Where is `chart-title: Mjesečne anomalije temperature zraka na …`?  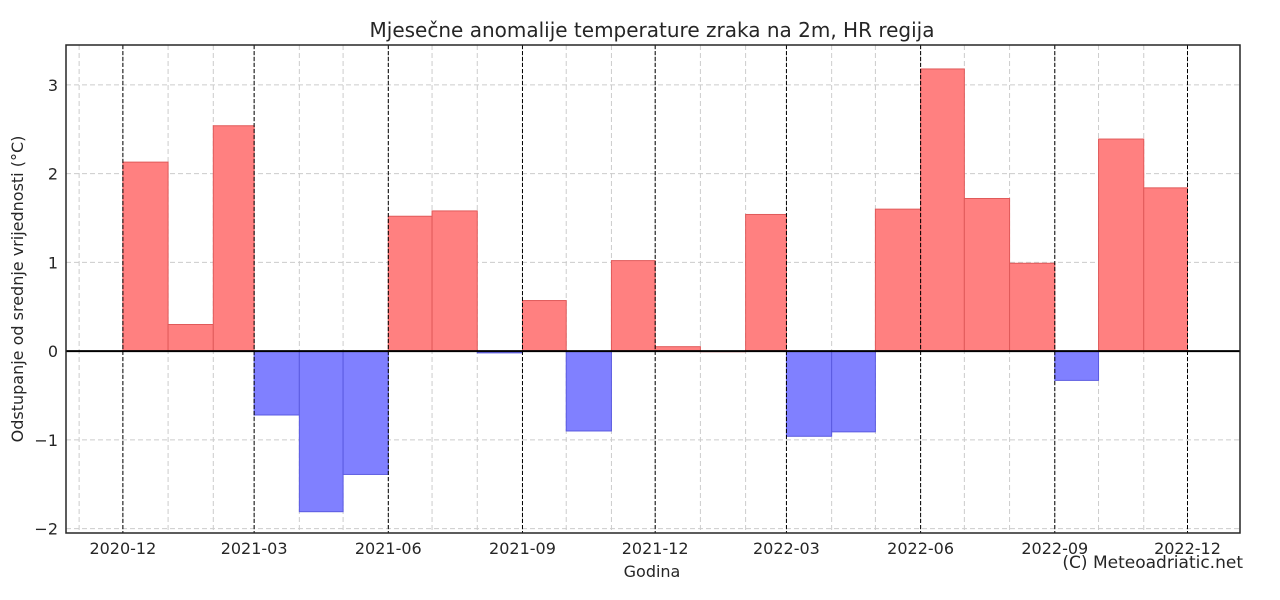 chart-title: Mjesečne anomalije temperature zraka na … is located at coordinates (652, 30).